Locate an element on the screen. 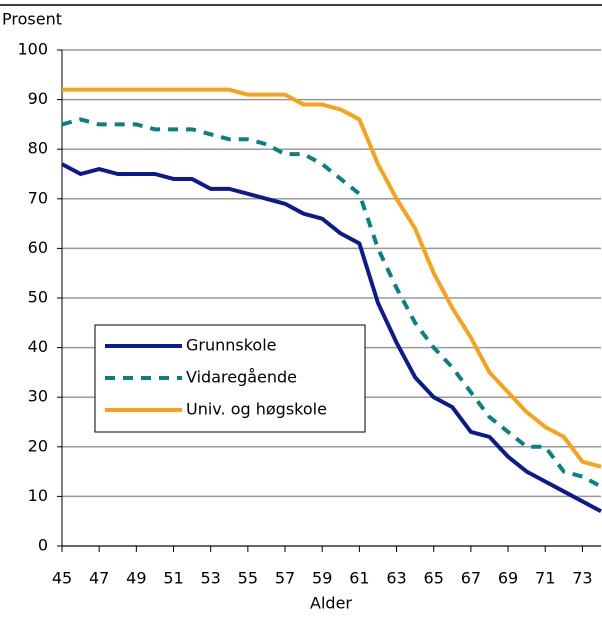  legend-label: Univ. og høgskole is located at coordinates (256, 409).